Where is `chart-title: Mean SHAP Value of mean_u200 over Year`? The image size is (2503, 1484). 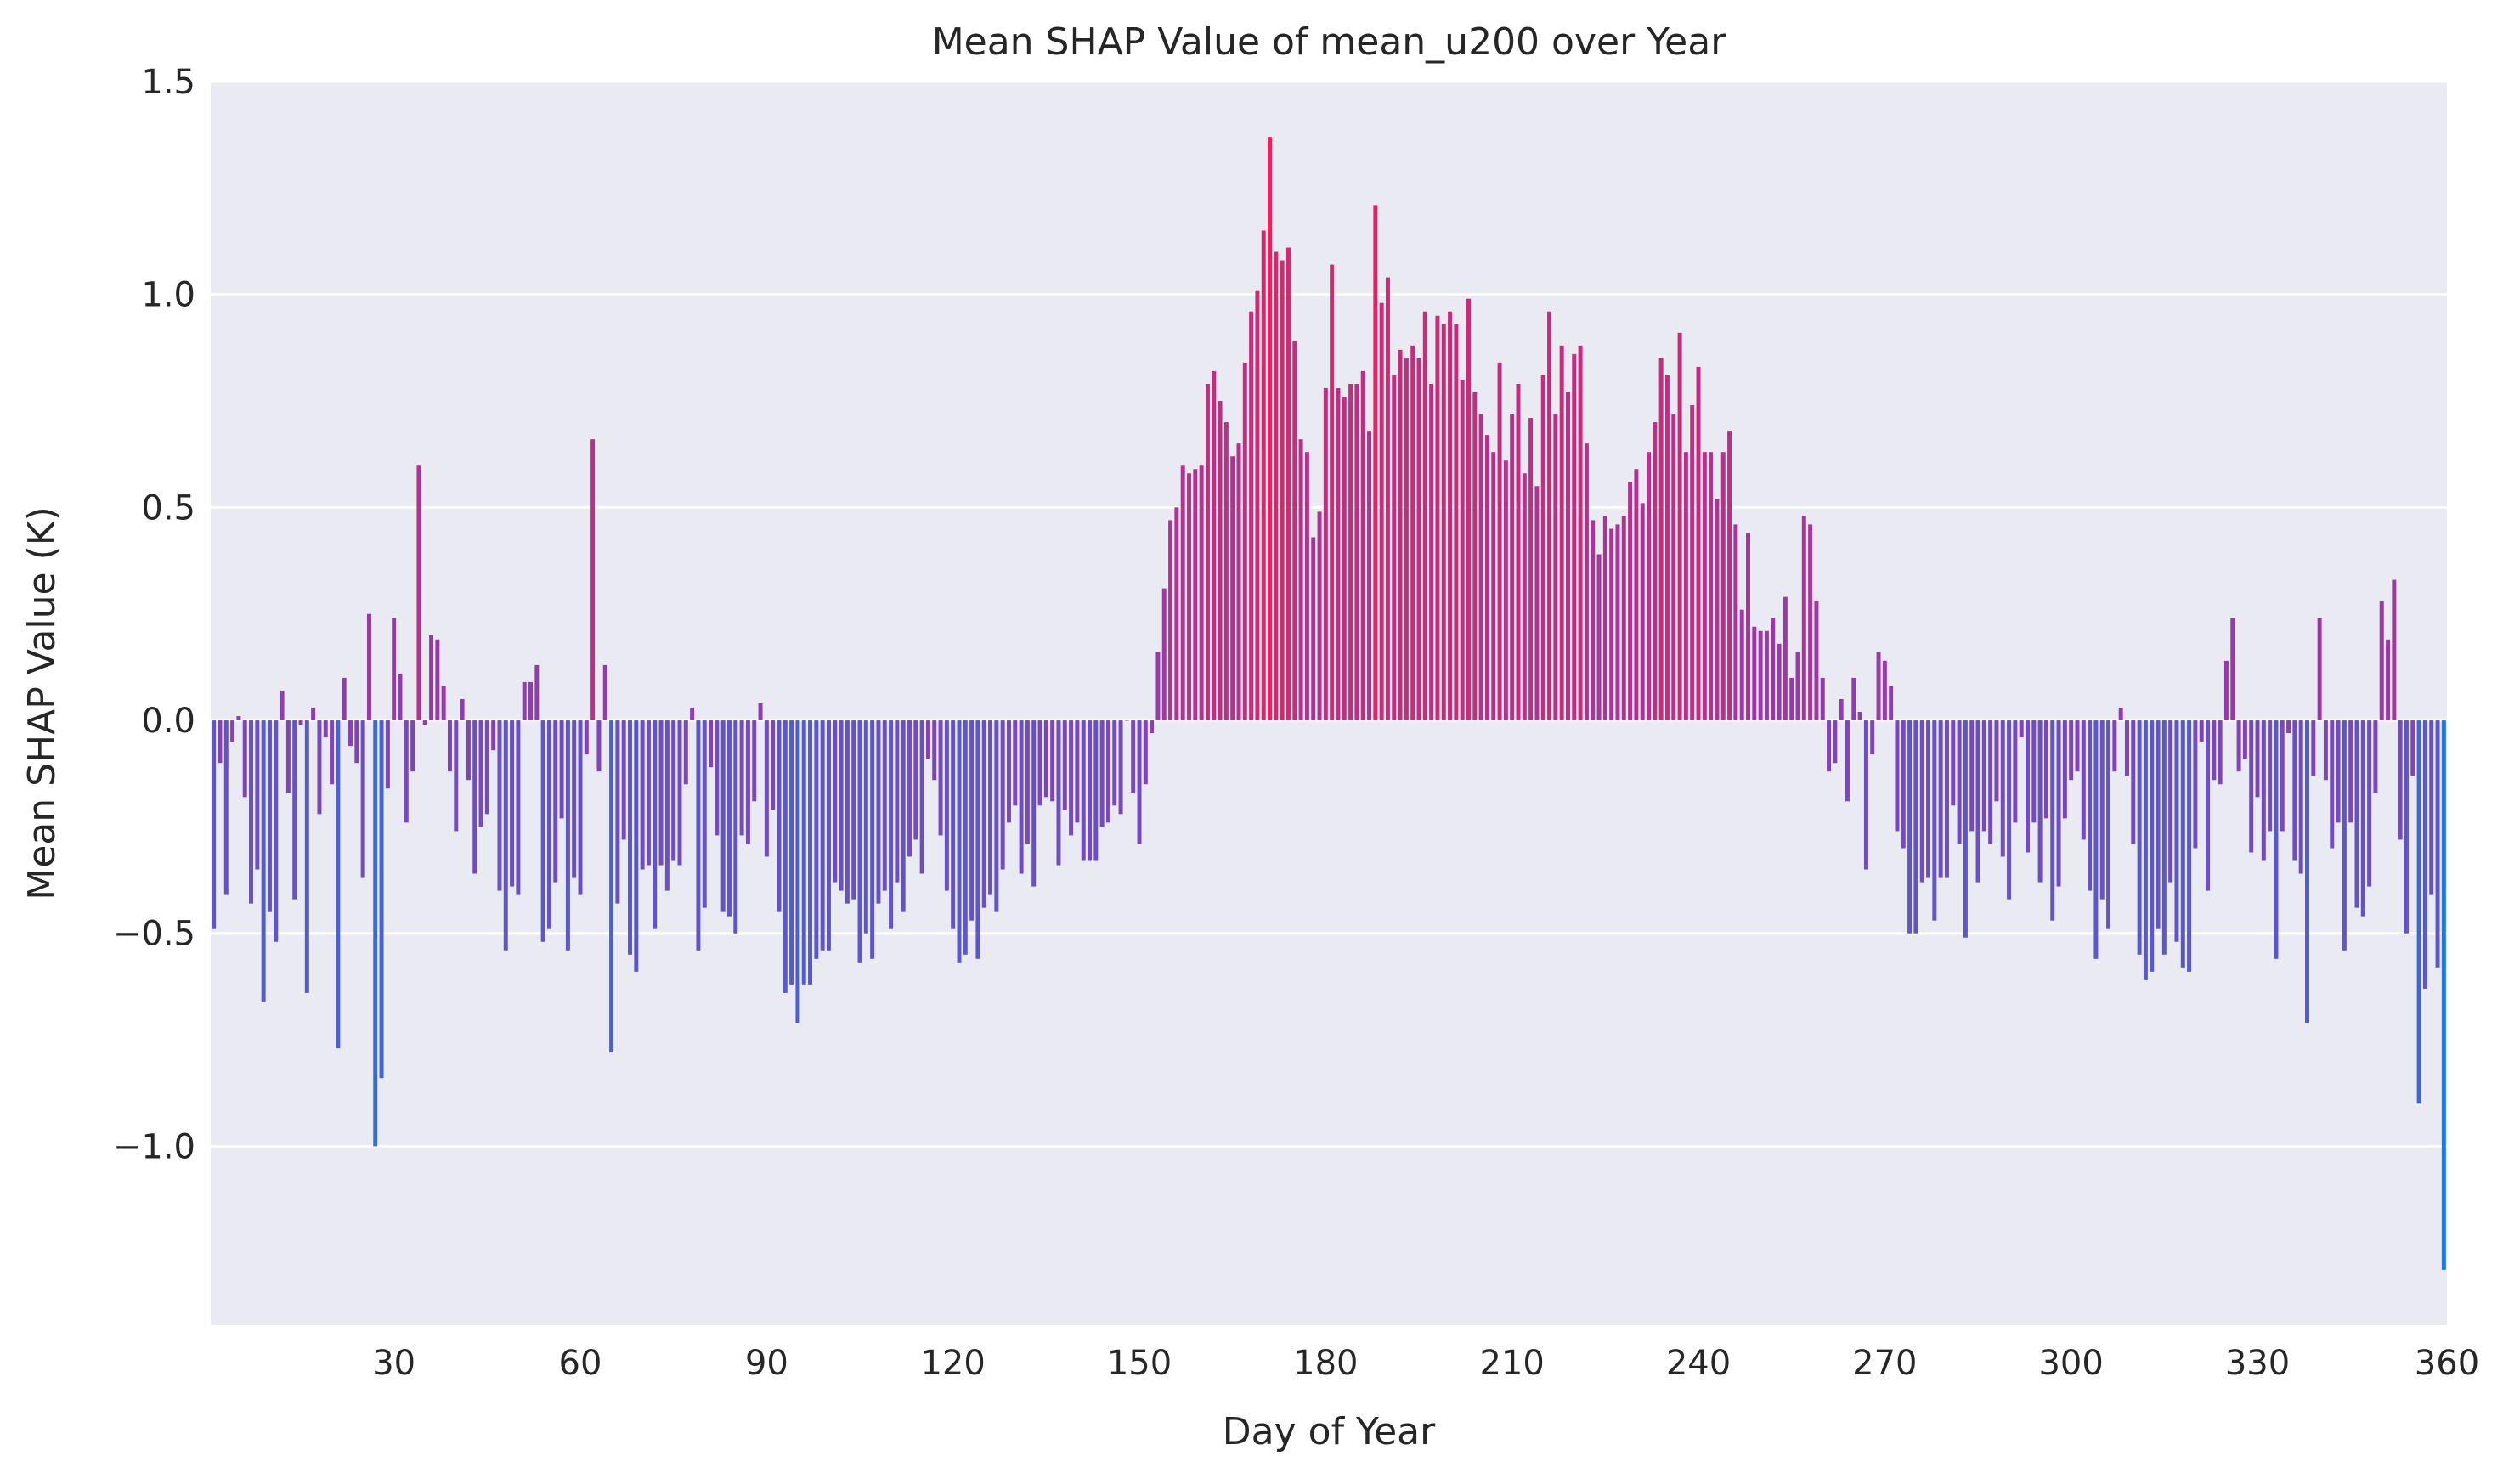 chart-title: Mean SHAP Value of mean_u200 over Year is located at coordinates (1329, 42).